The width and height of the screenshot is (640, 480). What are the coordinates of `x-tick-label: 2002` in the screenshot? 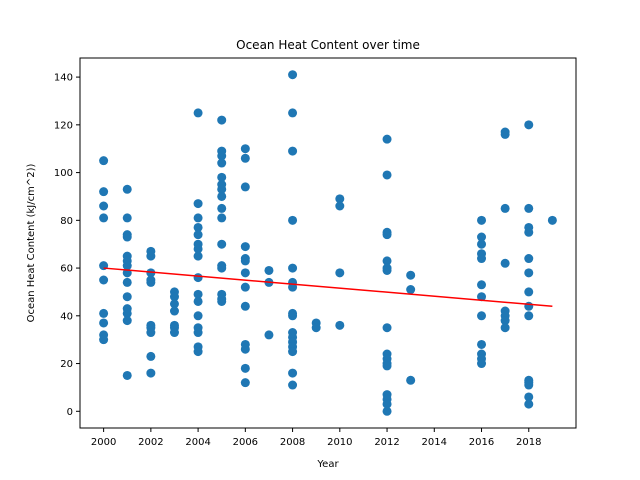 It's located at (150, 442).